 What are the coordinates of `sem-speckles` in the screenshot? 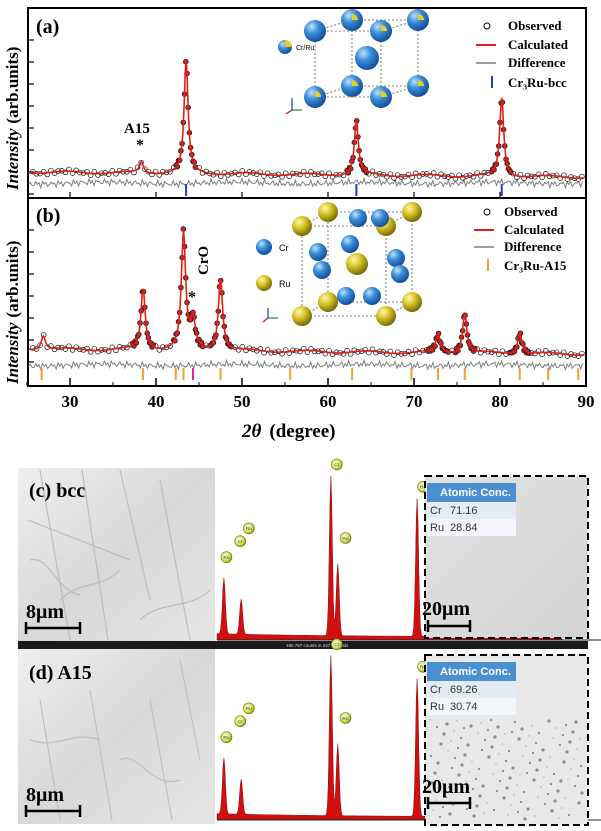 It's located at (506, 769).